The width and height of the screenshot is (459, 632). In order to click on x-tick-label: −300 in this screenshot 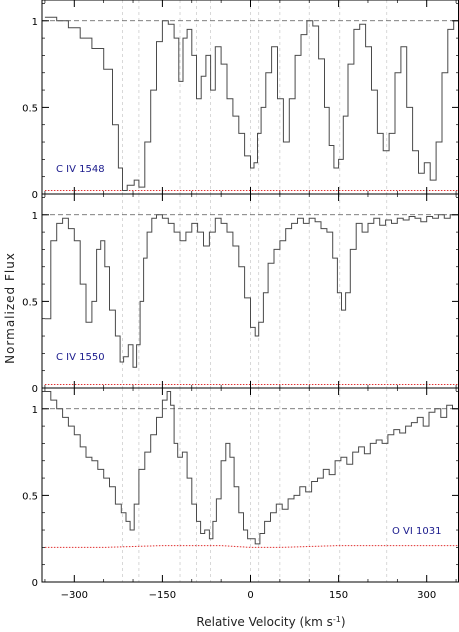, I will do `click(74, 595)`.